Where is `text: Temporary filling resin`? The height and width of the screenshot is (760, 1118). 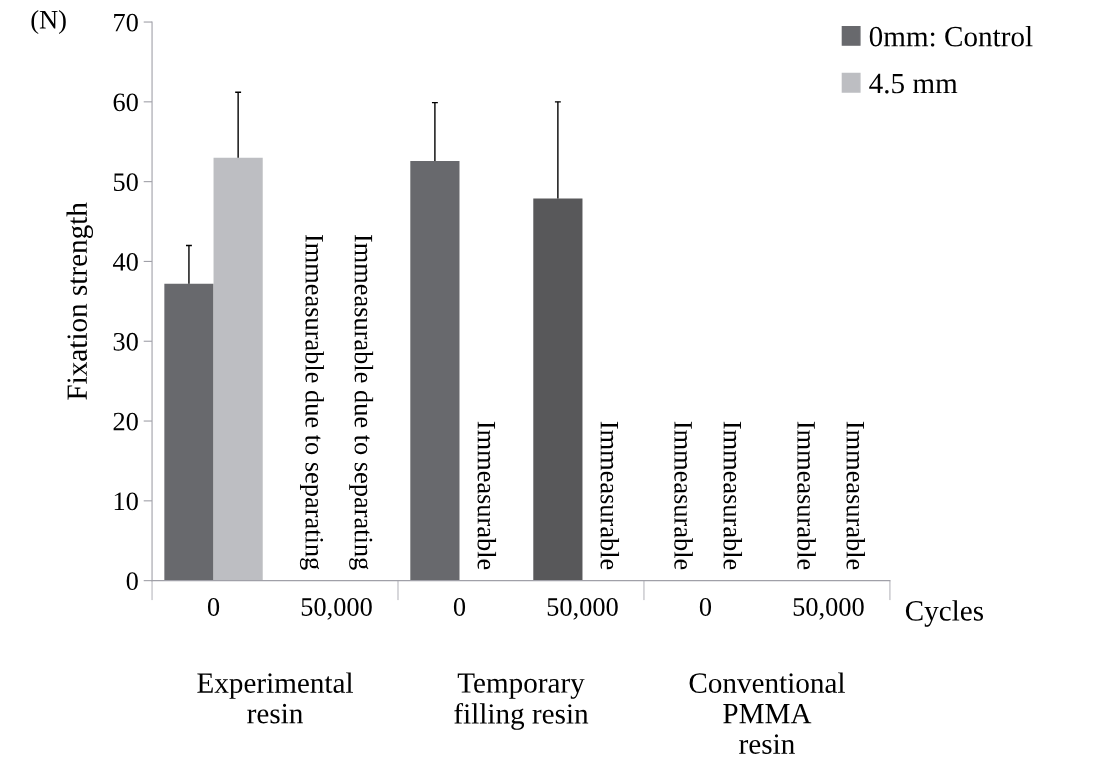
text: Temporary filling resin is located at coordinates (521, 701).